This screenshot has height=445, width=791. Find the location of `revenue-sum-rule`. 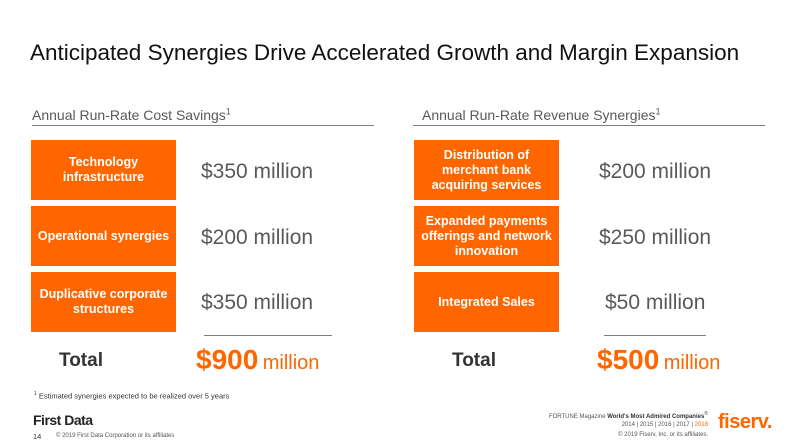

revenue-sum-rule is located at coordinates (655, 335).